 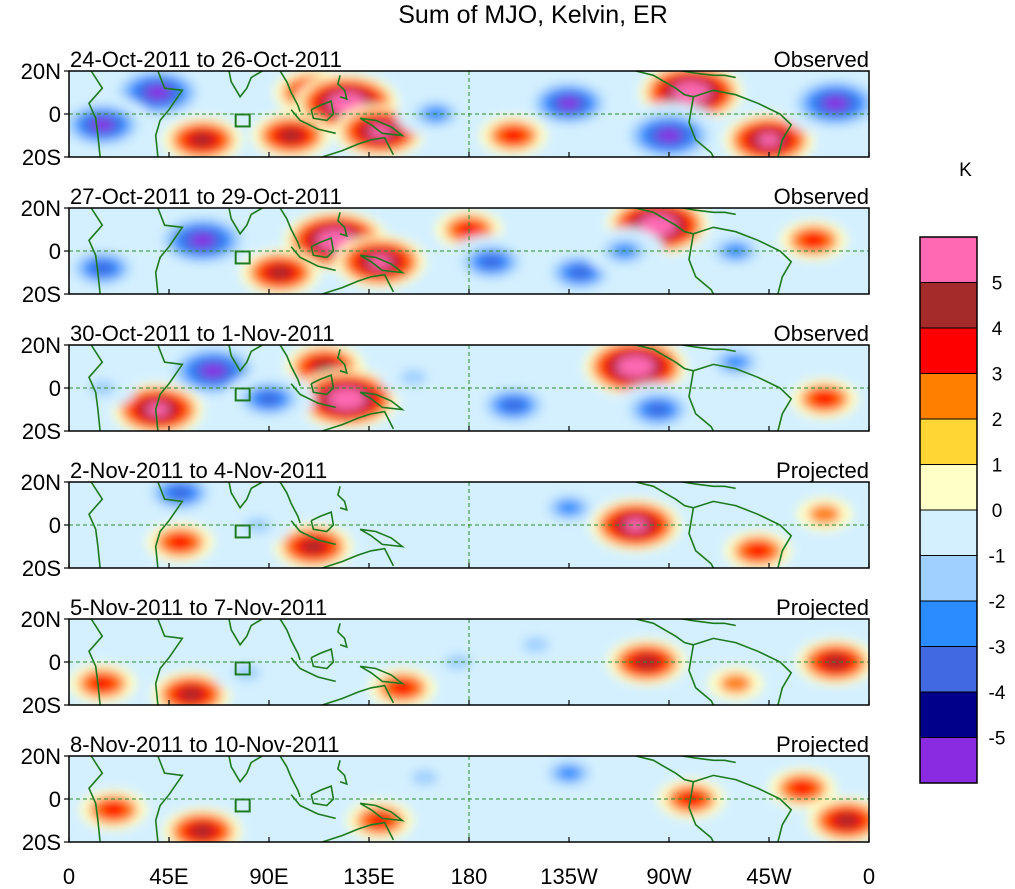 I want to click on colorbar: 5 4 3 2 1 0 -1 -2 -3 -4 -5 K, so click(x=962, y=472).